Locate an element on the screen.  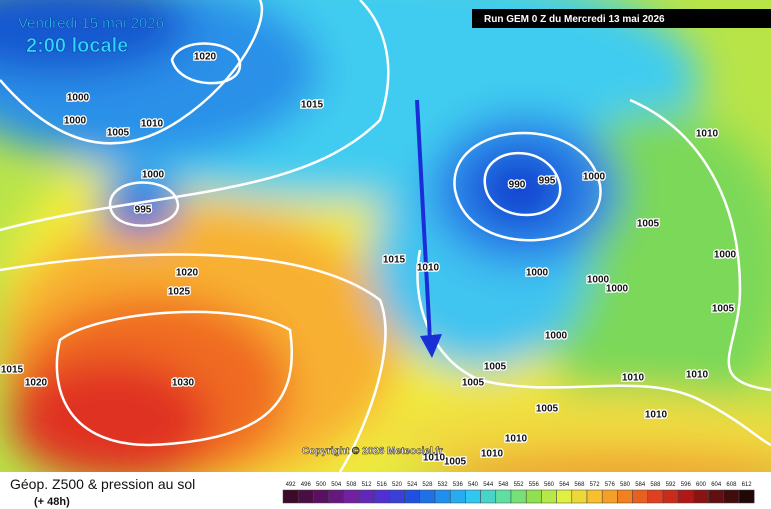
scale-label: 496 is located at coordinates (306, 485).